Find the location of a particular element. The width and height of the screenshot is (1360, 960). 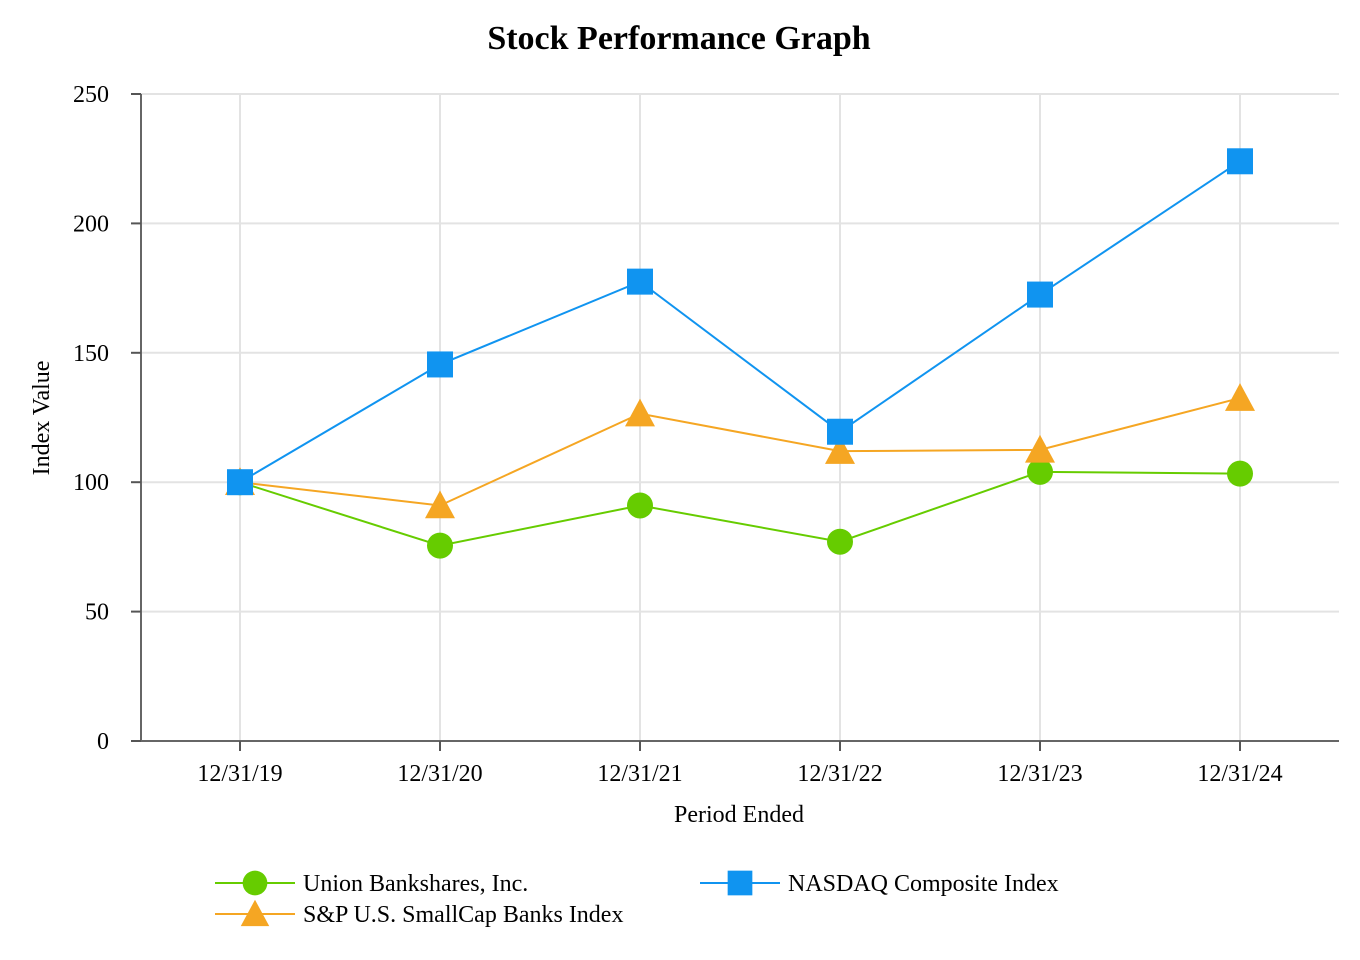

y-axis-ticks: 0 50 100 150 200 250 is located at coordinates (107, 418).